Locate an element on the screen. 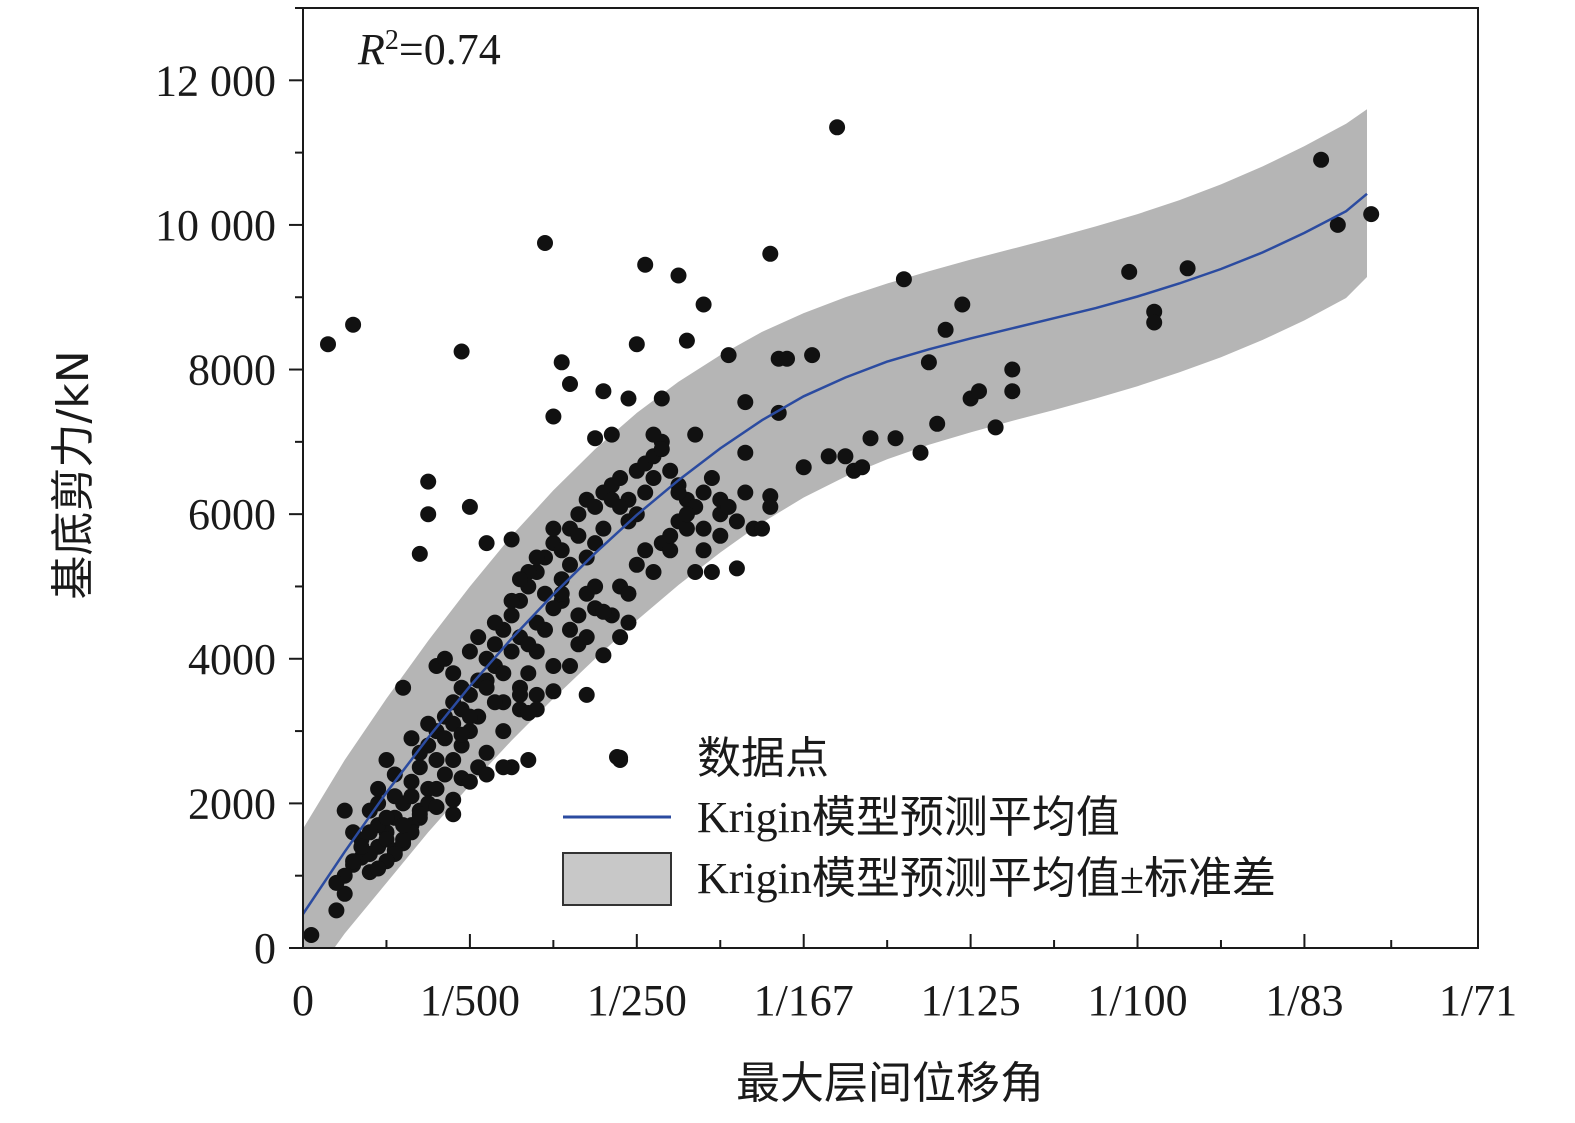 The width and height of the screenshot is (1575, 1123). y-axis-title: 基底剪力/kN is located at coordinates (73, 474).